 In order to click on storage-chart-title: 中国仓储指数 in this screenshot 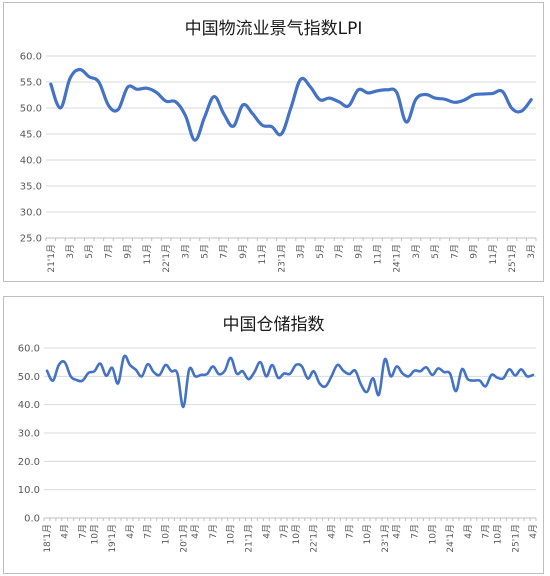, I will do `click(273, 325)`.